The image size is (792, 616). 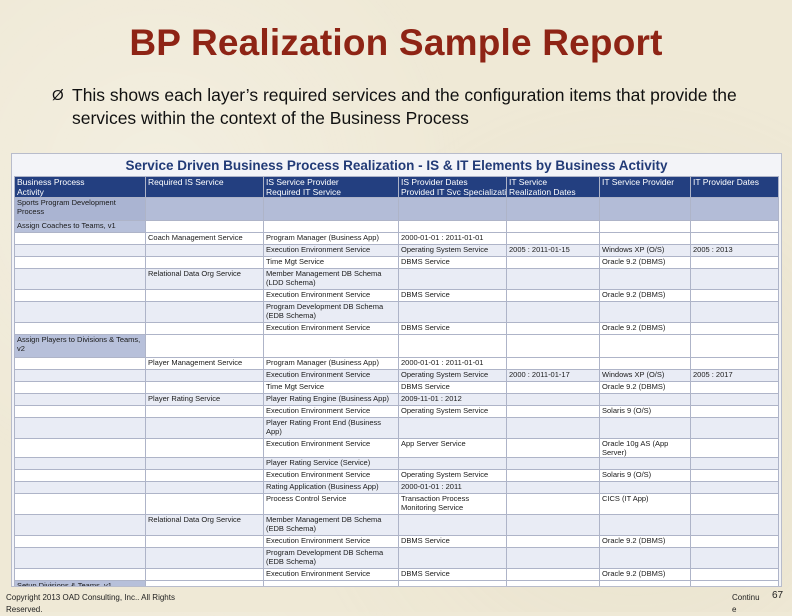 What do you see at coordinates (734, 250) in the screenshot?
I see `table-cell: 2005 : 2013` at bounding box center [734, 250].